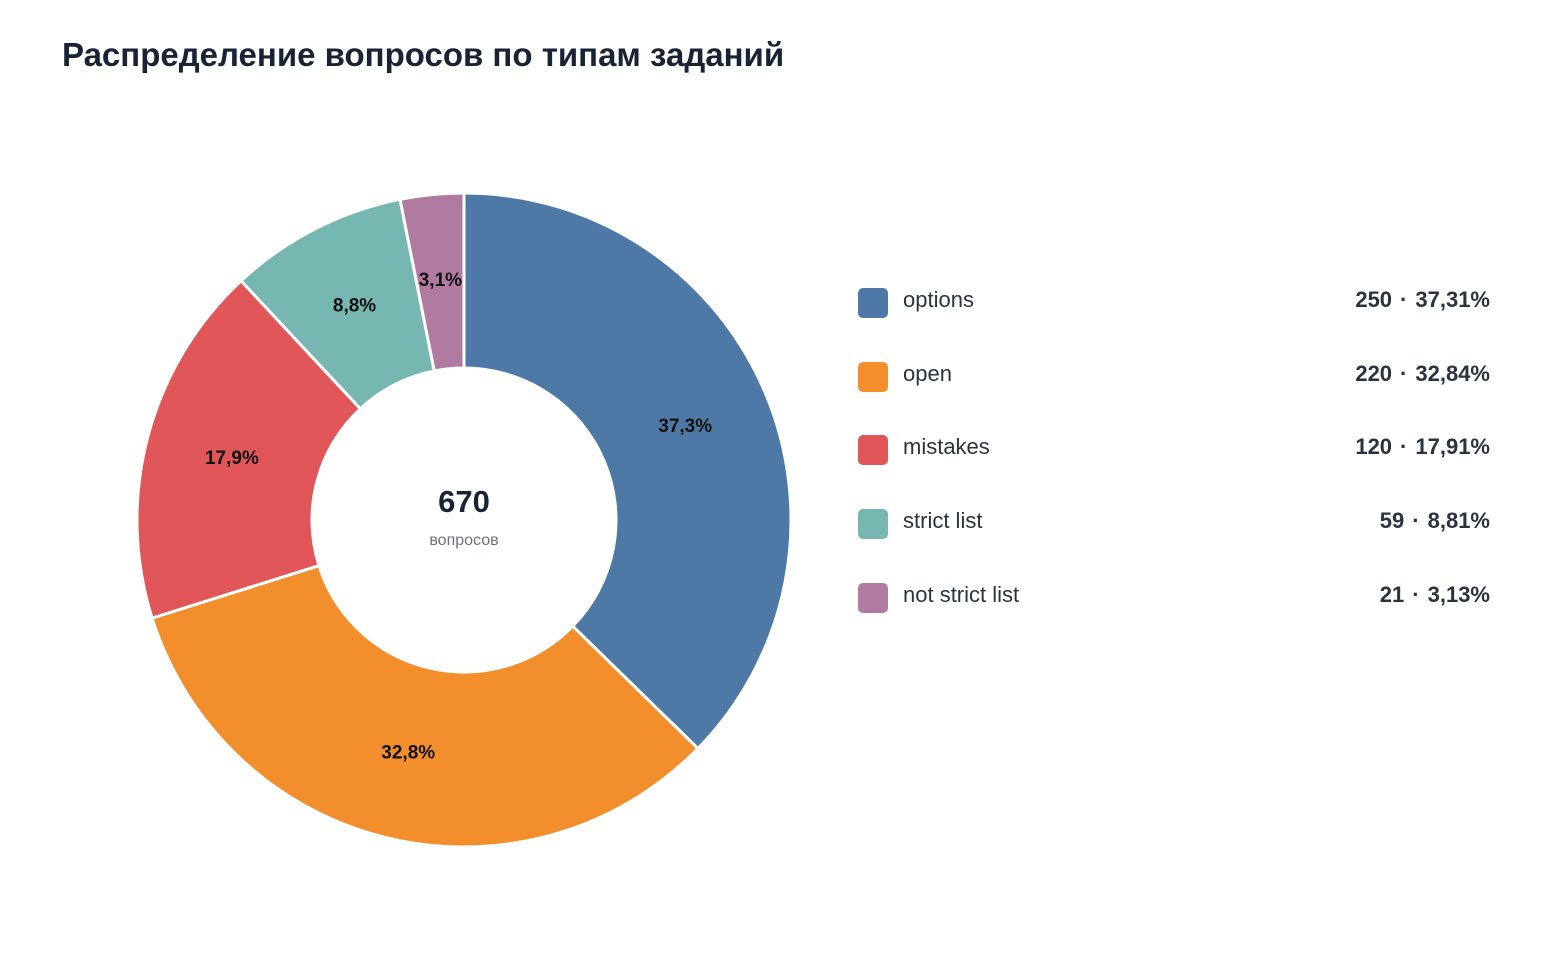 The width and height of the screenshot is (1560, 970). I want to click on slice-label-not-strict-list: 3,1%, so click(440, 280).